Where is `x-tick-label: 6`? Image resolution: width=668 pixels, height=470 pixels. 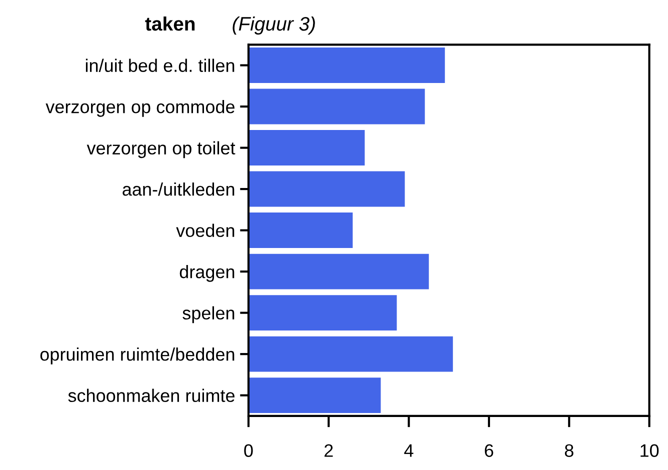 x-tick-label: 6 is located at coordinates (489, 450).